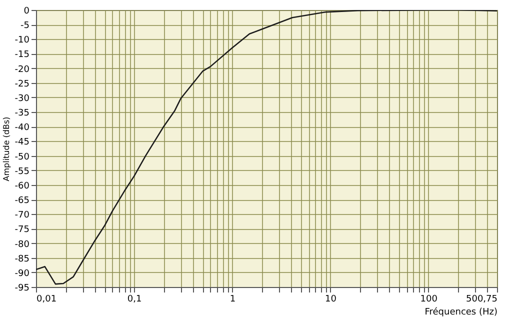 Image resolution: width=512 pixels, height=318 pixels. What do you see at coordinates (482, 299) in the screenshot?
I see `x-tick-label: 500,75` at bounding box center [482, 299].